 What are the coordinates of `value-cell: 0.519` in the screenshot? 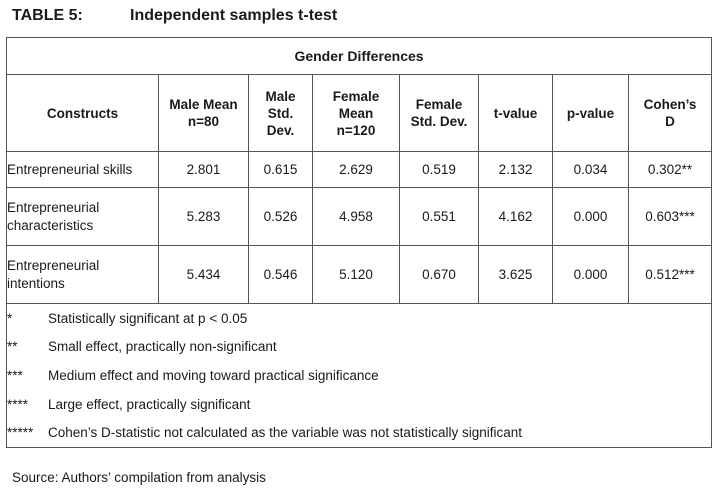 It's located at (439, 169).